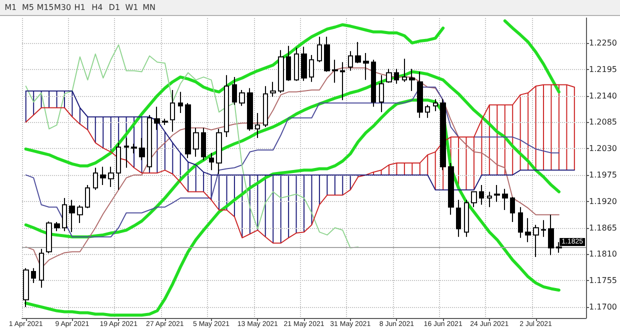 This screenshot has width=620, height=331. I want to click on y-tick-label: 1.1920, so click(603, 201).